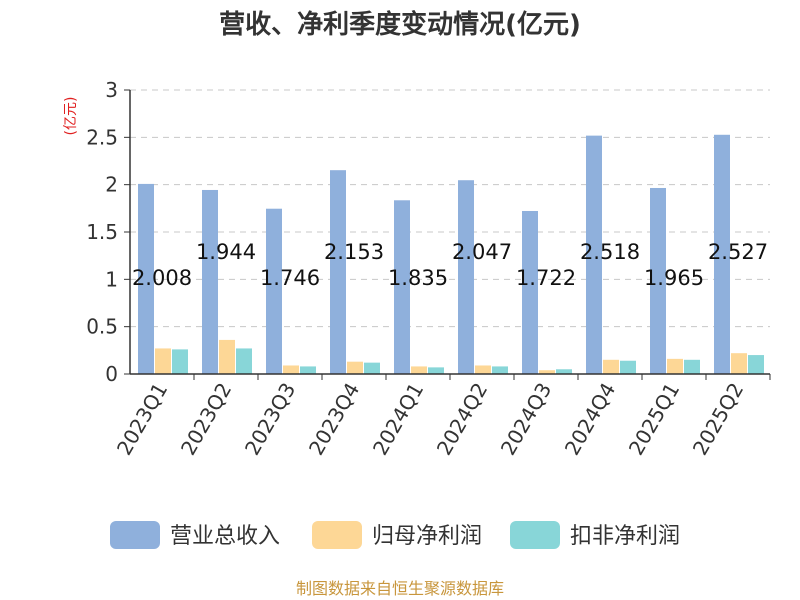 This screenshot has height=600, width=800. What do you see at coordinates (625, 536) in the screenshot?
I see `legend-label: 扣非净利润` at bounding box center [625, 536].